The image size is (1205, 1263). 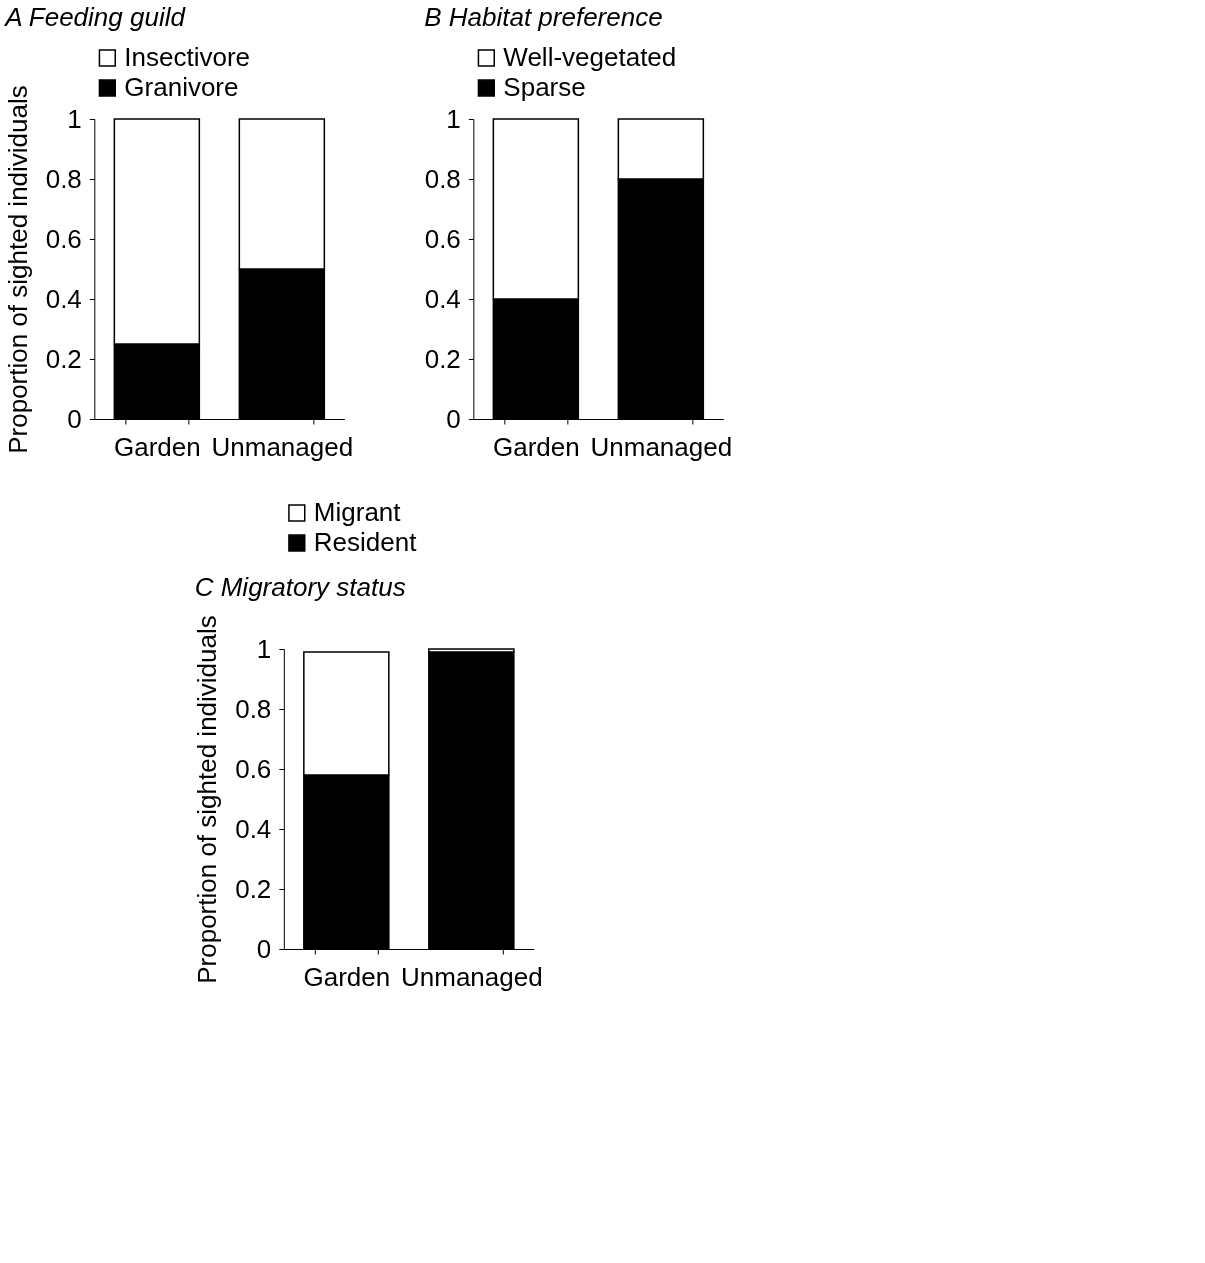 What do you see at coordinates (300, 586) in the screenshot?
I see `chart-title: C Migratory status` at bounding box center [300, 586].